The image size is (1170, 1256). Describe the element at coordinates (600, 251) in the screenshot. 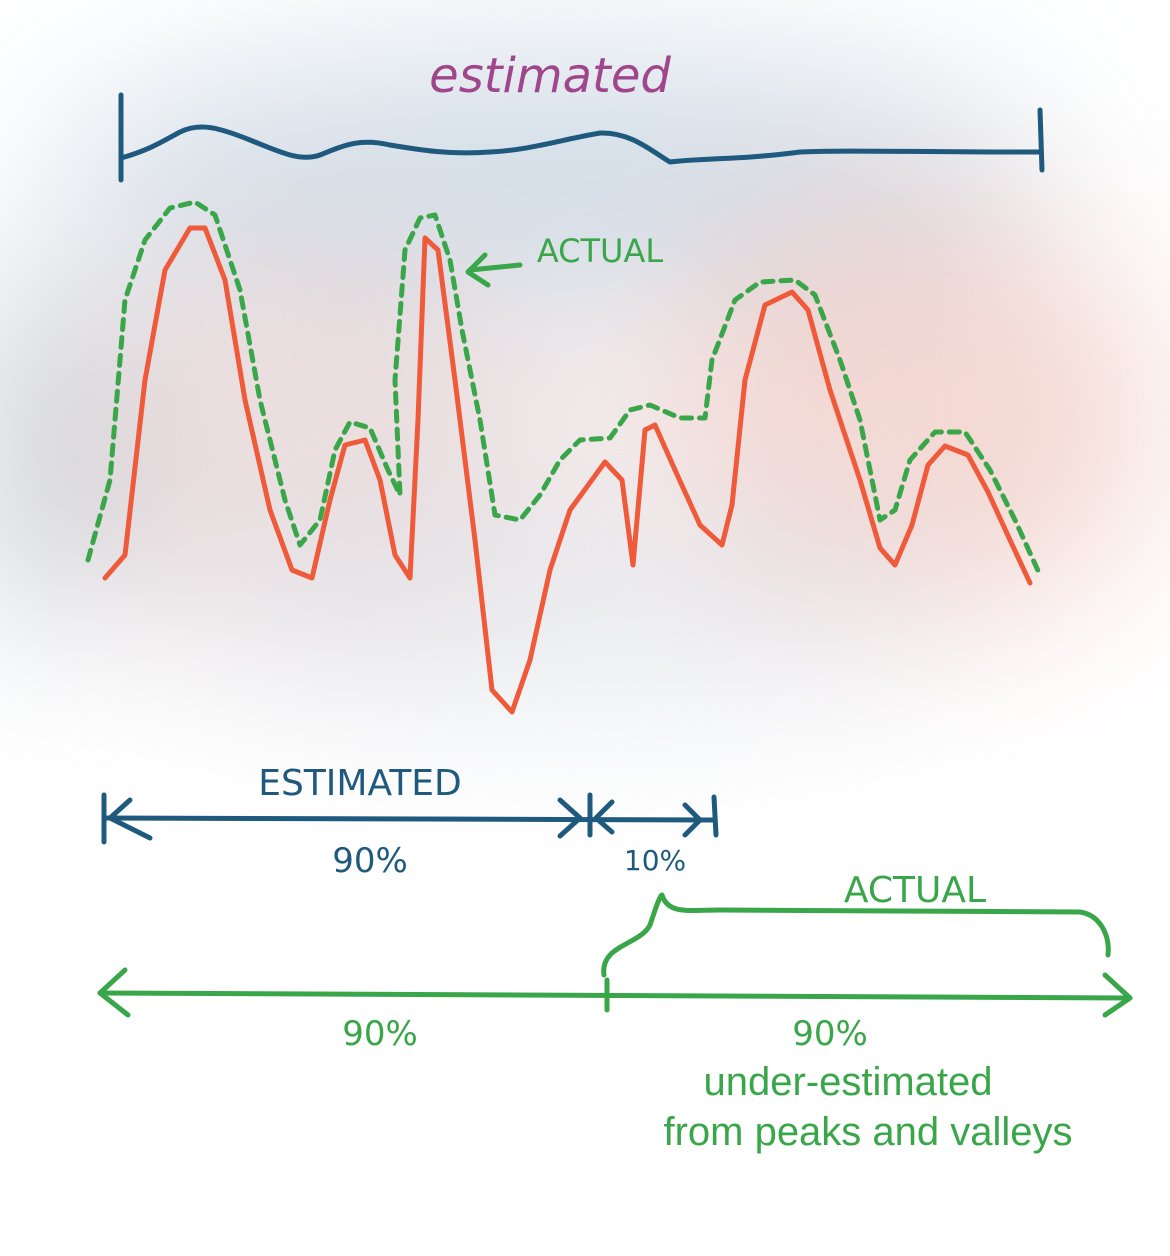

I see `actual-curve-label: ACTUAL` at that location.